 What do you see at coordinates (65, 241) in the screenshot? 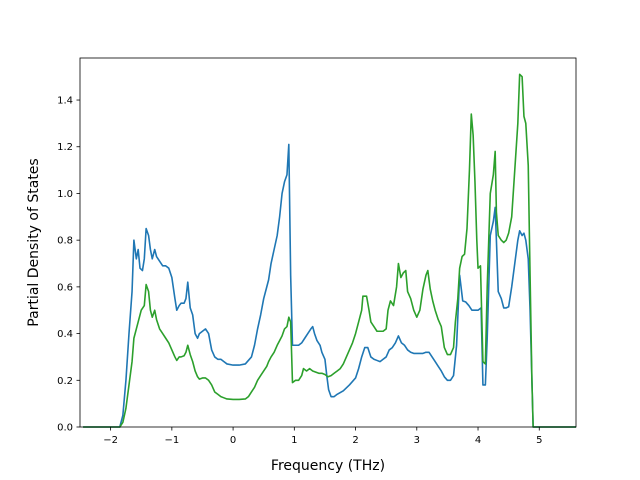
I see `y-tick-label: 0.8` at bounding box center [65, 241].